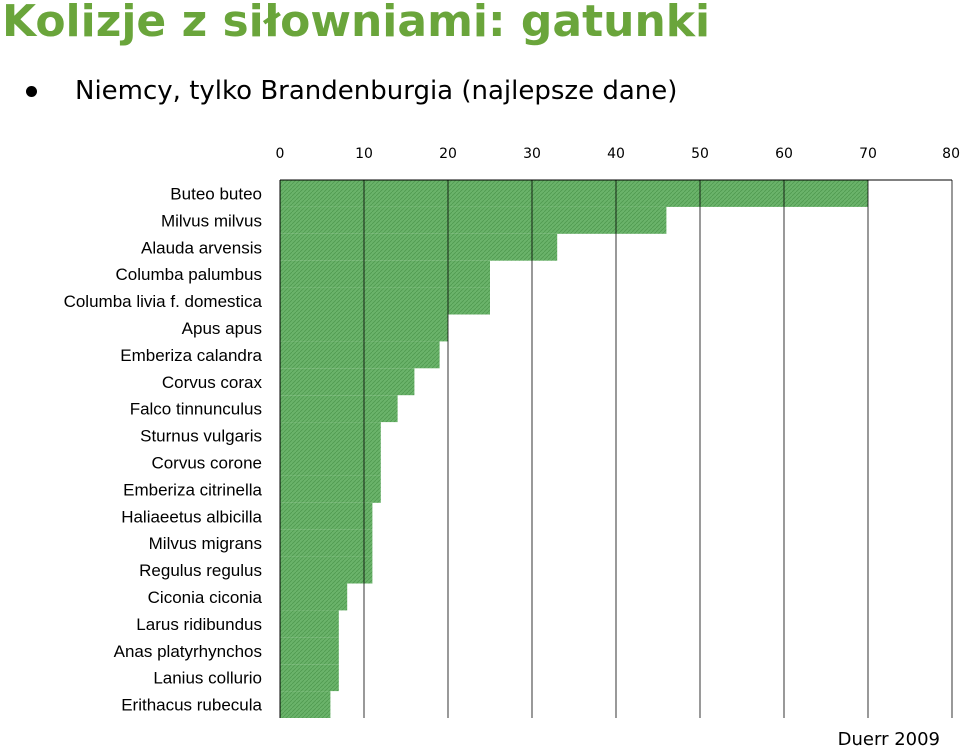 Image resolution: width=960 pixels, height=752 pixels. I want to click on category-label: Columba palumbus, so click(189, 274).